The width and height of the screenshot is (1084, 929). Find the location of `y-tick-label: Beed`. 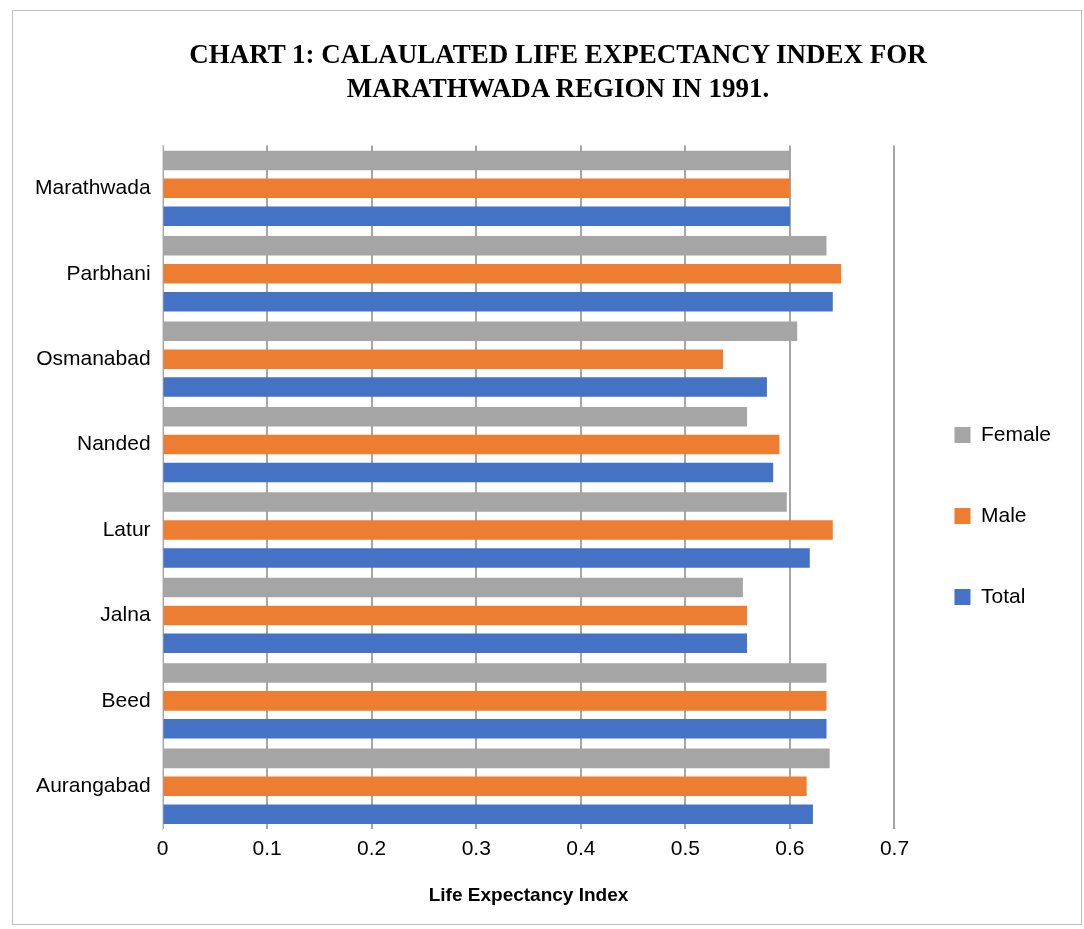

y-tick-label: Beed is located at coordinates (126, 699).